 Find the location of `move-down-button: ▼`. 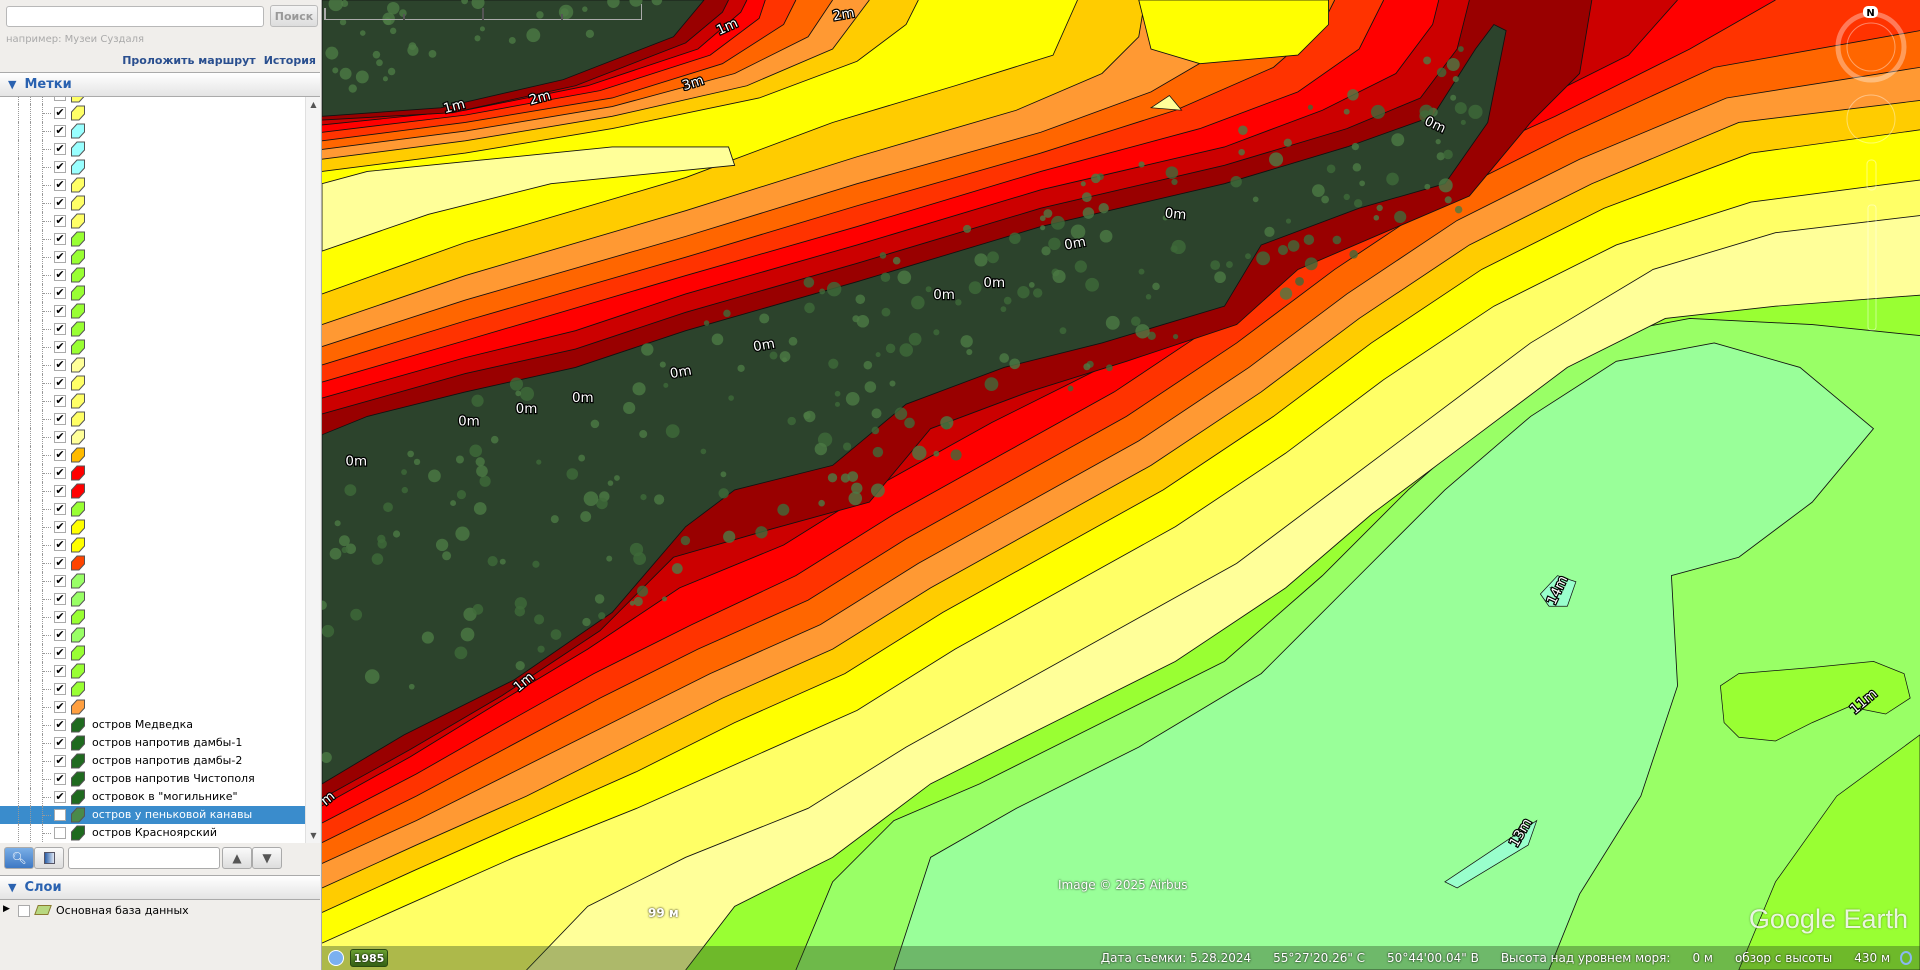

move-down-button: ▼ is located at coordinates (267, 858).